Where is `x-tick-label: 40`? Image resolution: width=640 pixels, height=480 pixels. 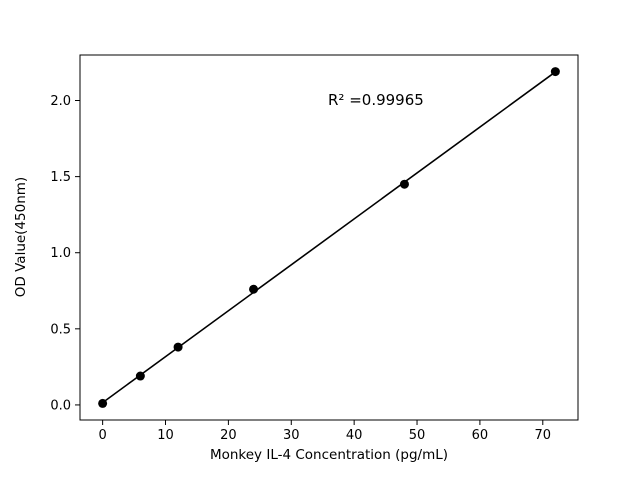
x-tick-label: 40 is located at coordinates (354, 435).